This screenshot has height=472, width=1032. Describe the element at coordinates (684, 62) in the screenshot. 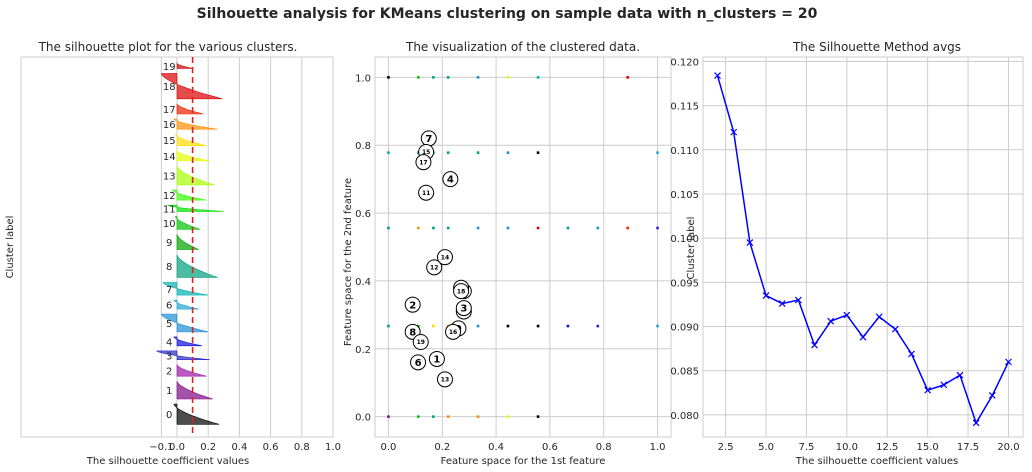

I see `avgs-y-tick-label: 0.120` at that location.